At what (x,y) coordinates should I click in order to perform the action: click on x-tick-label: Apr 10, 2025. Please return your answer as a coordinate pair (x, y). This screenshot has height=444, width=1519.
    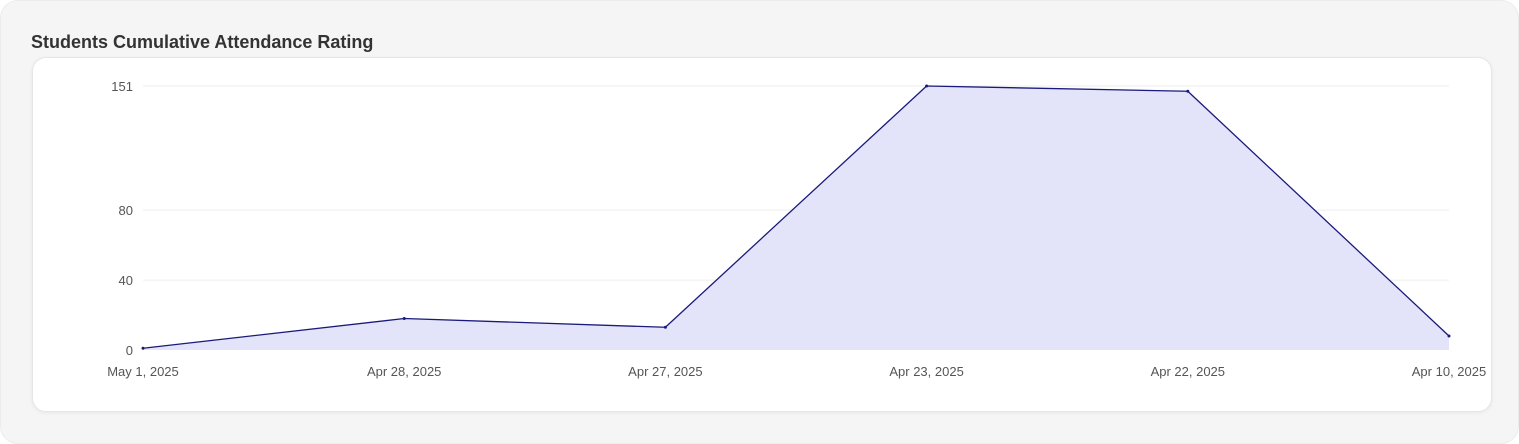
    Looking at the image, I should click on (1449, 371).